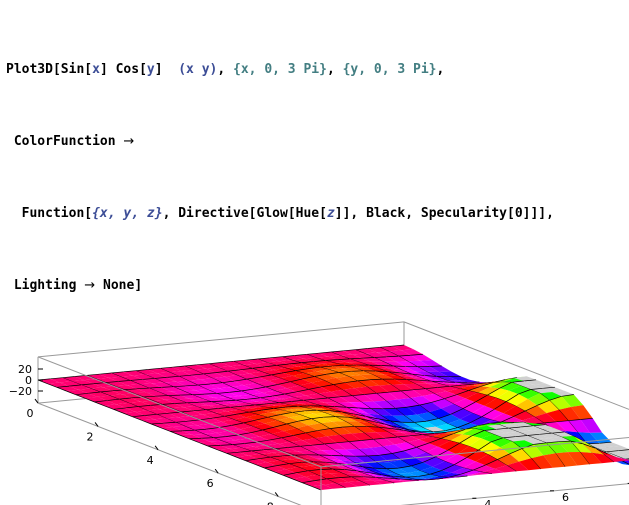 The image size is (629, 505). Describe the element at coordinates (514, 494) in the screenshot. I see `box-edge-bottom-right` at that location.